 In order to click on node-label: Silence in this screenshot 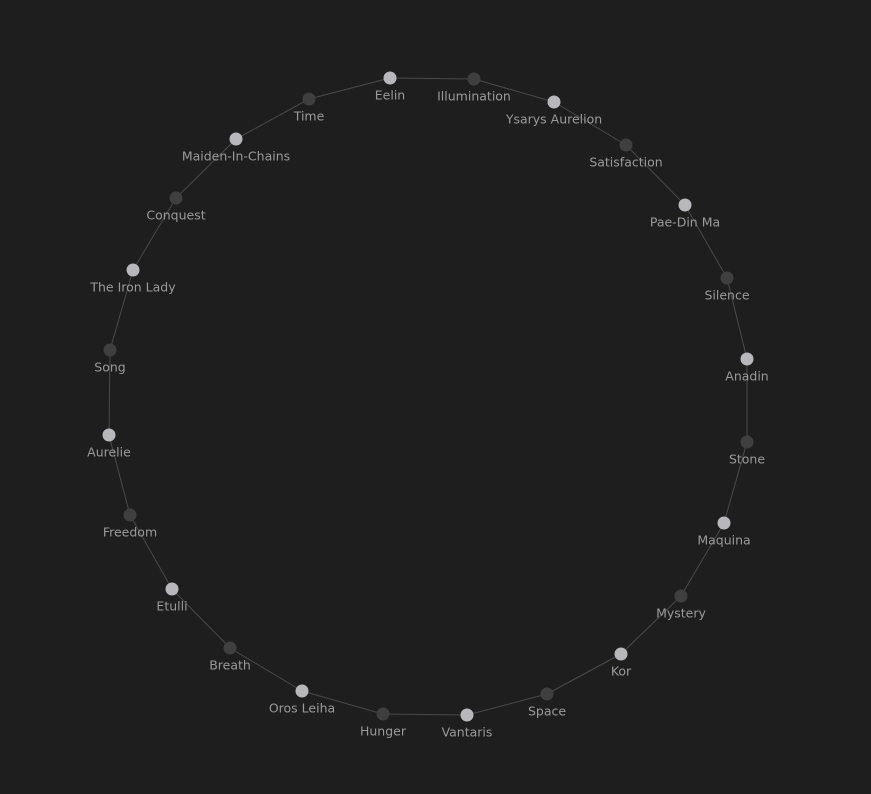, I will do `click(726, 295)`.